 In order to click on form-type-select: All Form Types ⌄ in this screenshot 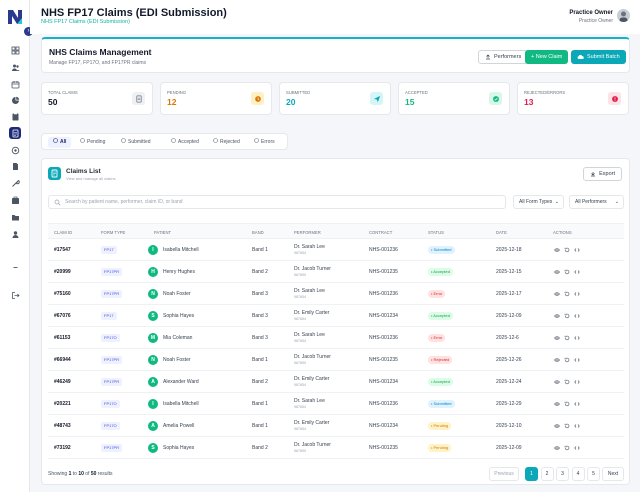, I will do `click(538, 202)`.